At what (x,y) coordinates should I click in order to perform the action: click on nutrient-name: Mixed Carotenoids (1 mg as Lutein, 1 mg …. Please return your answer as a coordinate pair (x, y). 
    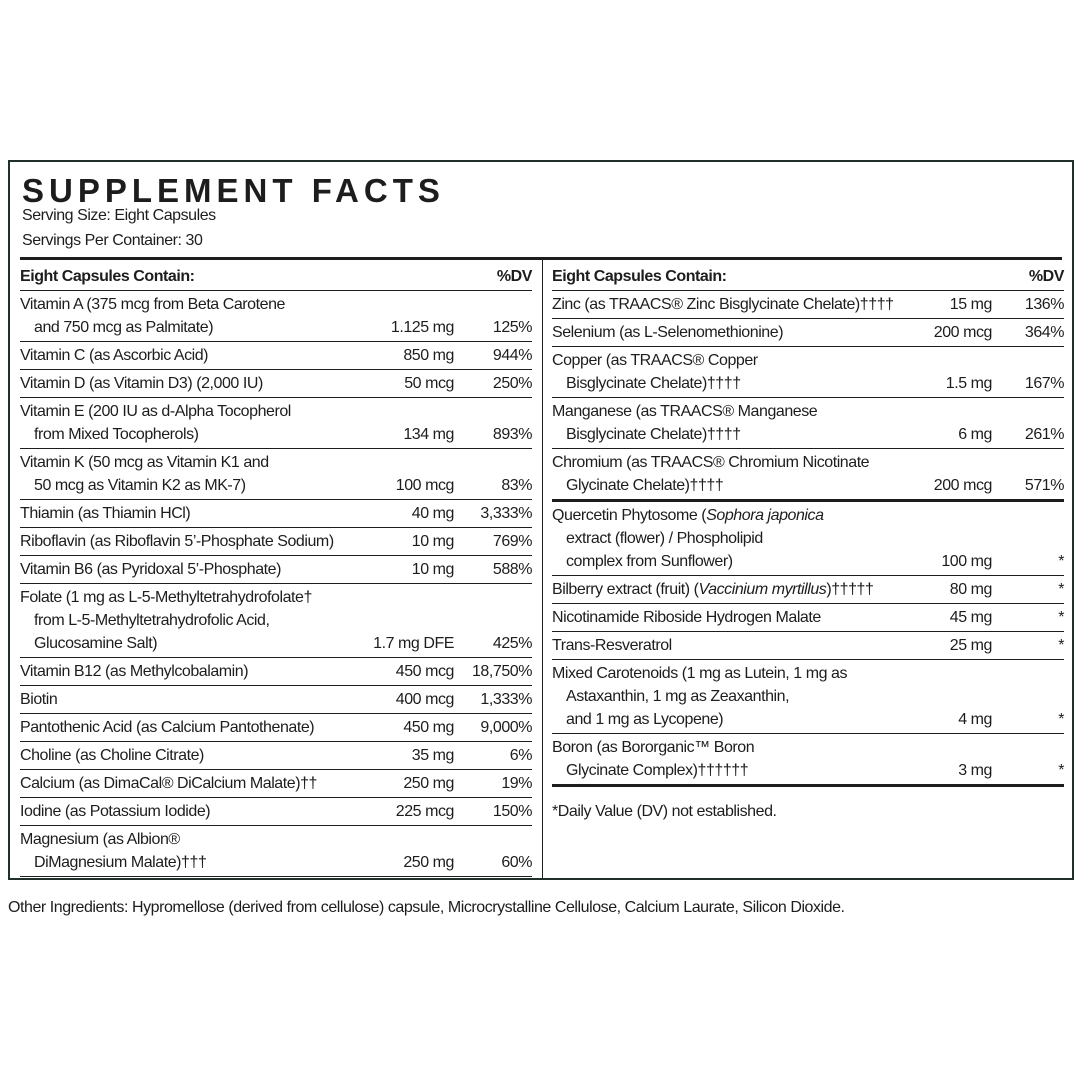
    Looking at the image, I should click on (724, 696).